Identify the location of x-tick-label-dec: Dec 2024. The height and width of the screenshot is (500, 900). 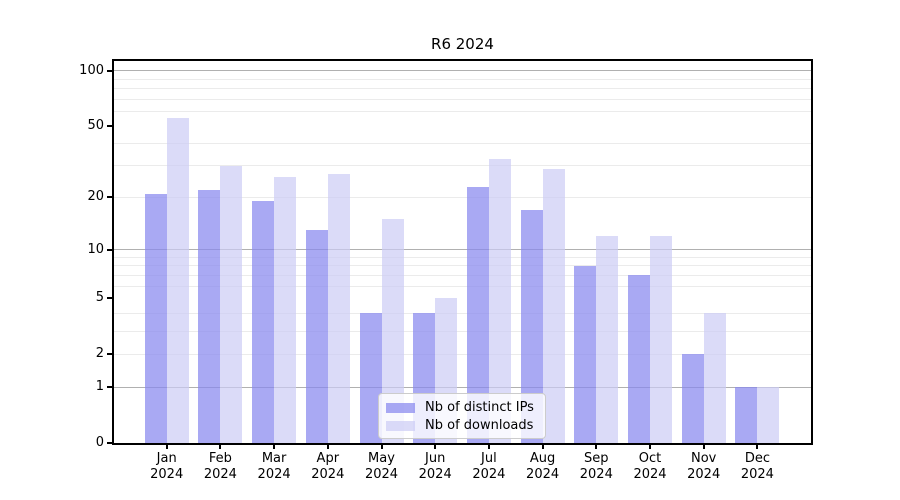
(757, 466).